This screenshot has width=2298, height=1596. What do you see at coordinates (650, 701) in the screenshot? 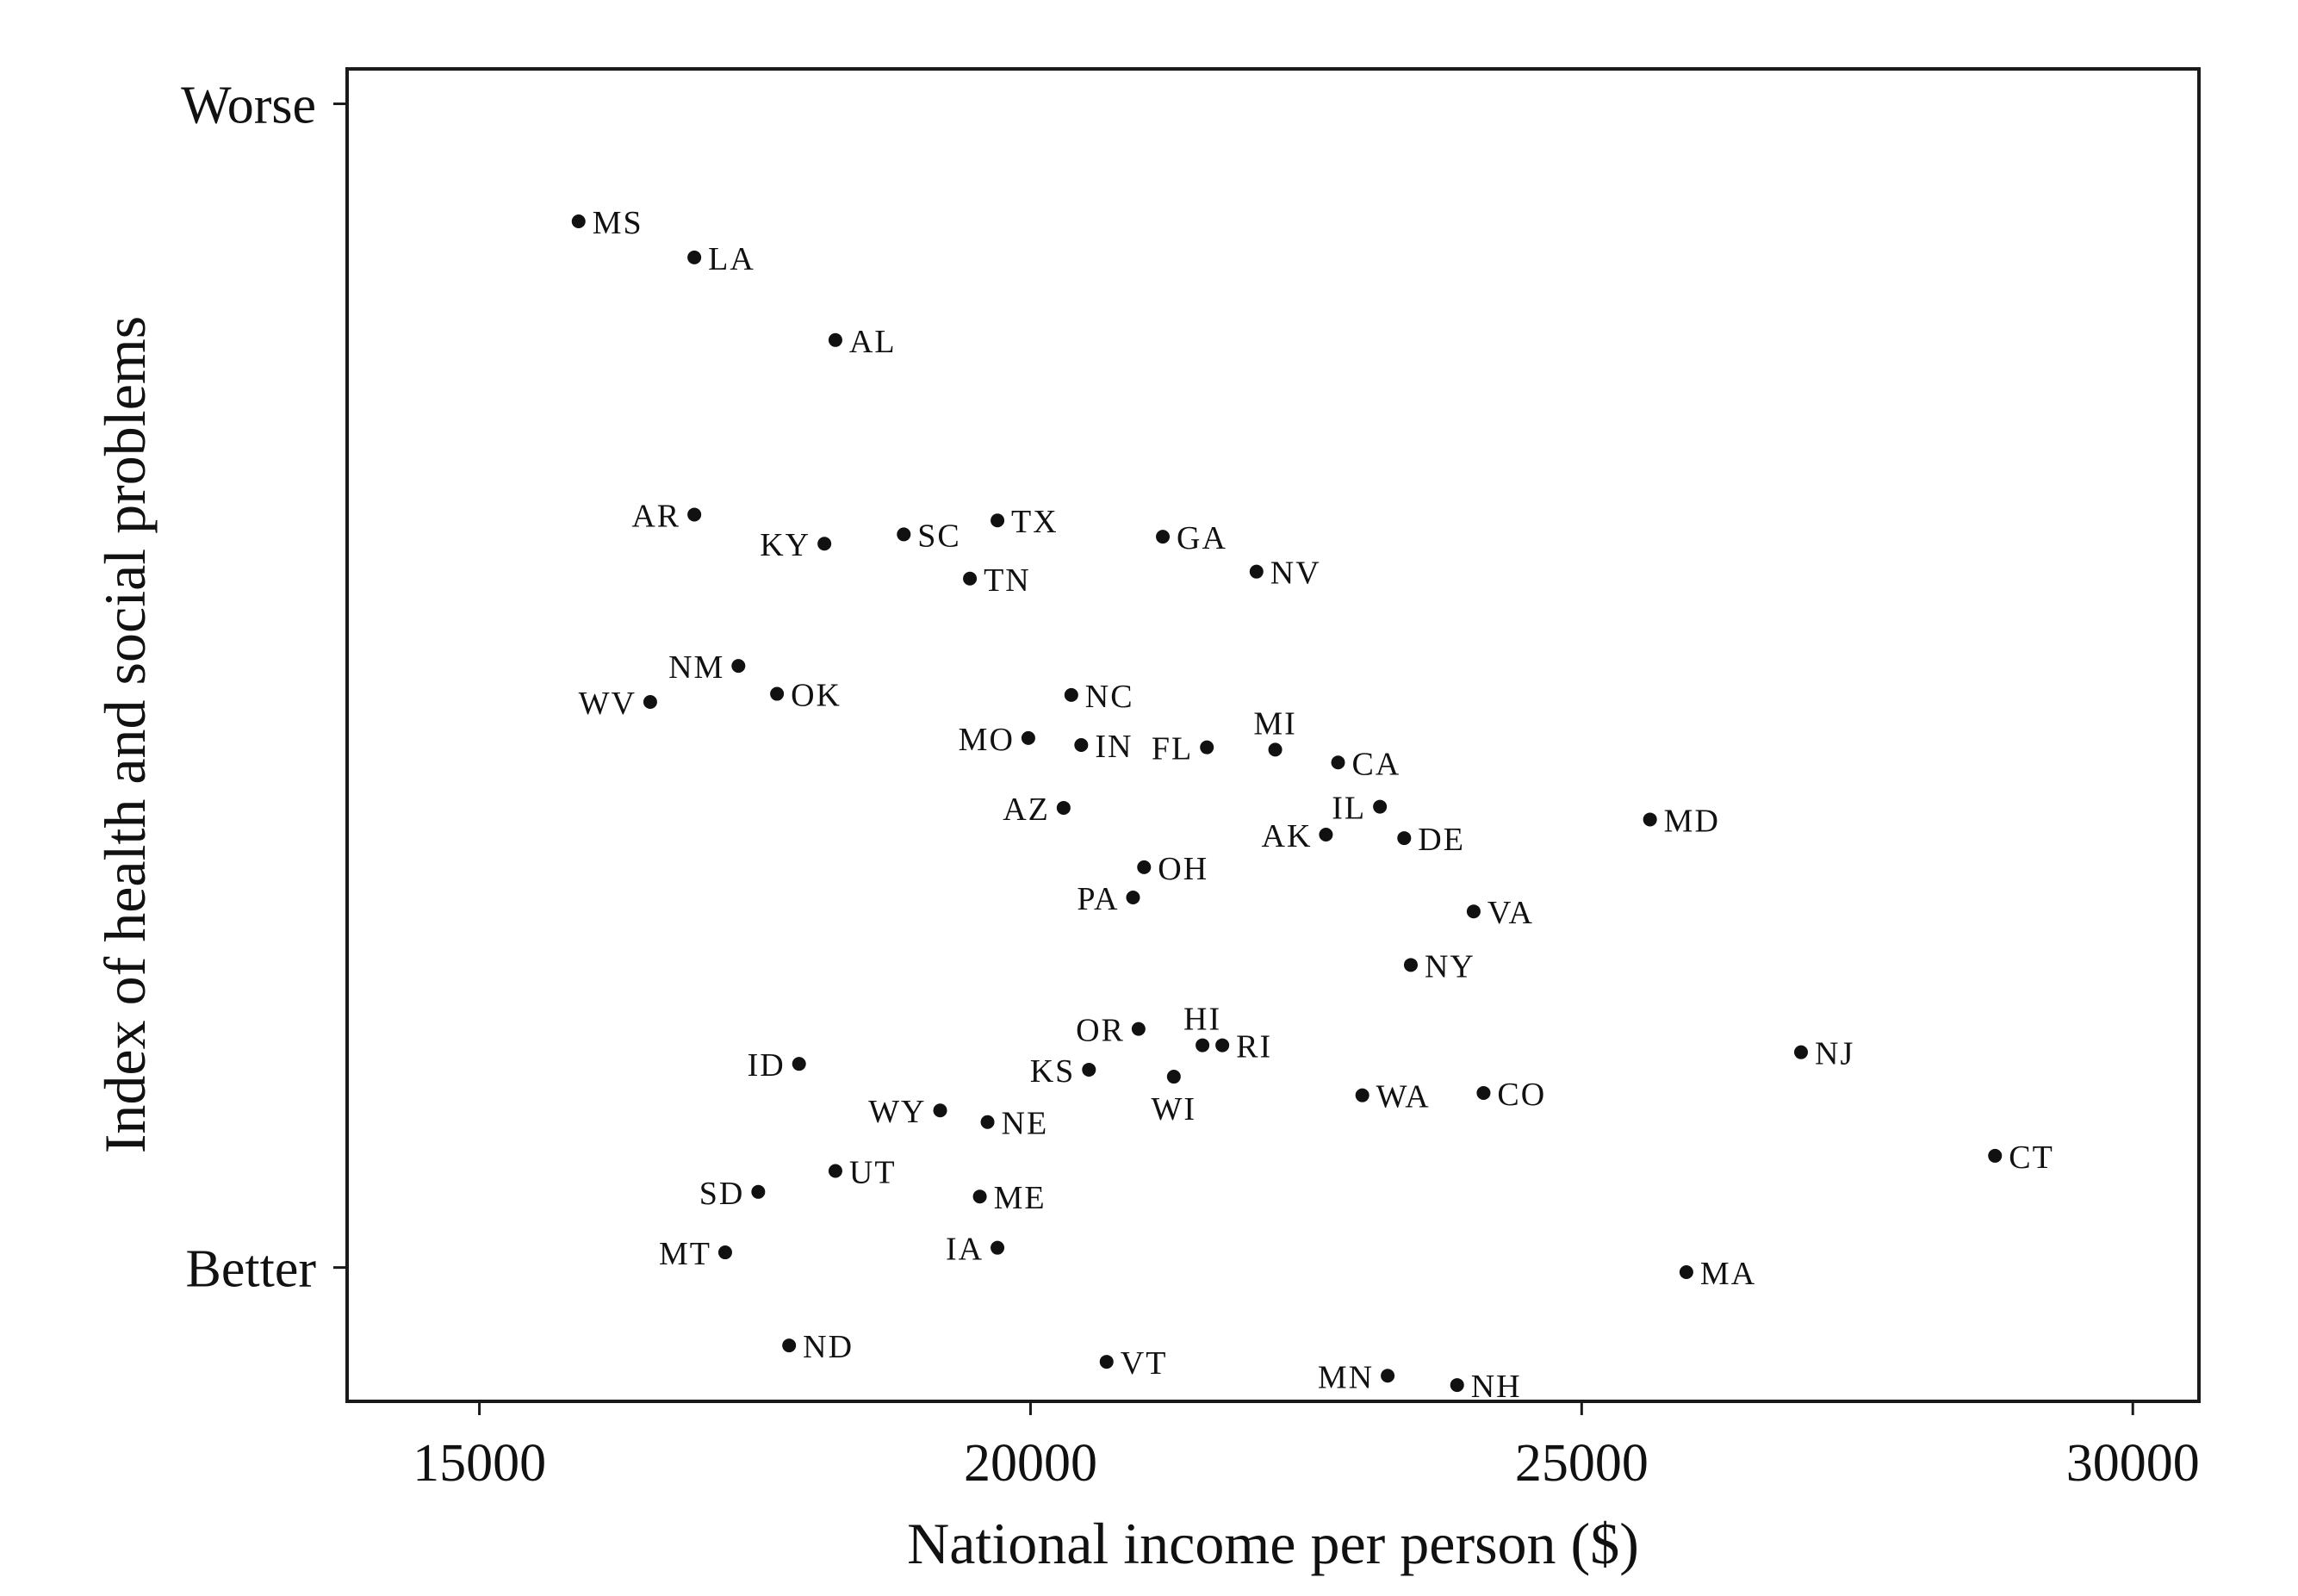
I see `point-wv` at bounding box center [650, 701].